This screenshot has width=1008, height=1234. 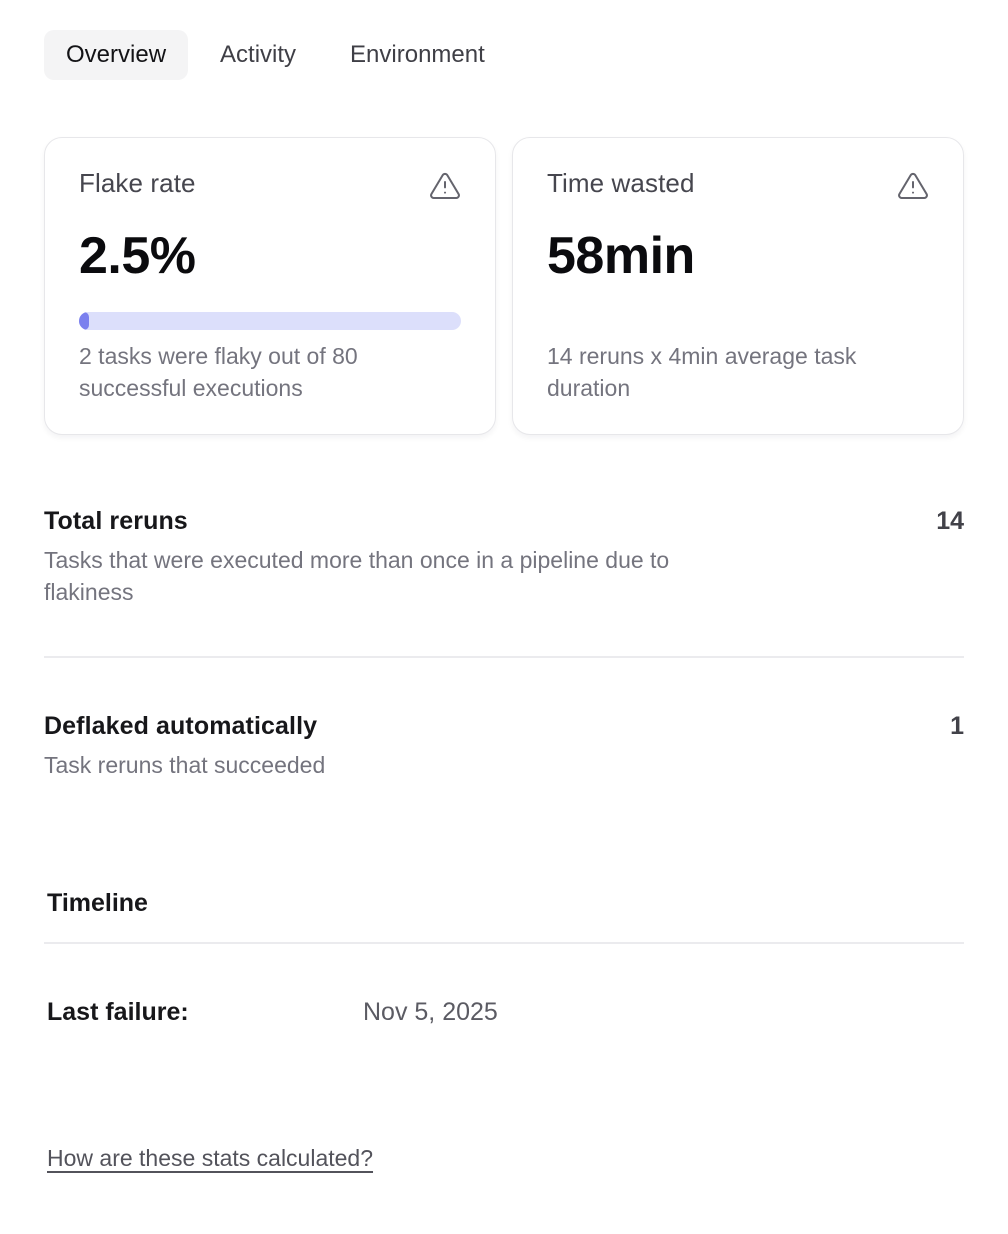 I want to click on total-reruns-row: Total reruns 14, so click(x=504, y=521).